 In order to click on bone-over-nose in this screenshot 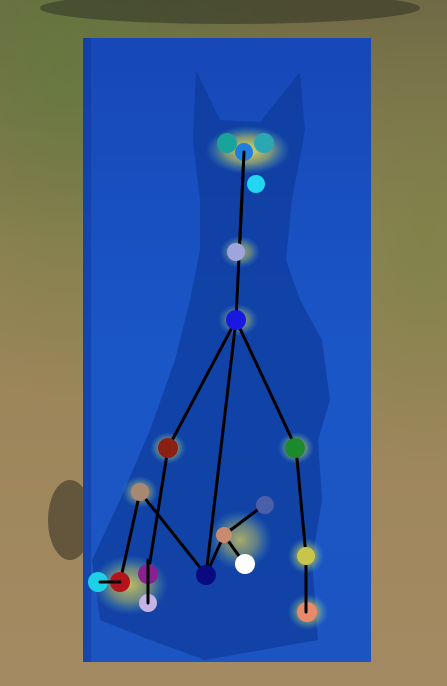, I will do `click(242, 196)`.